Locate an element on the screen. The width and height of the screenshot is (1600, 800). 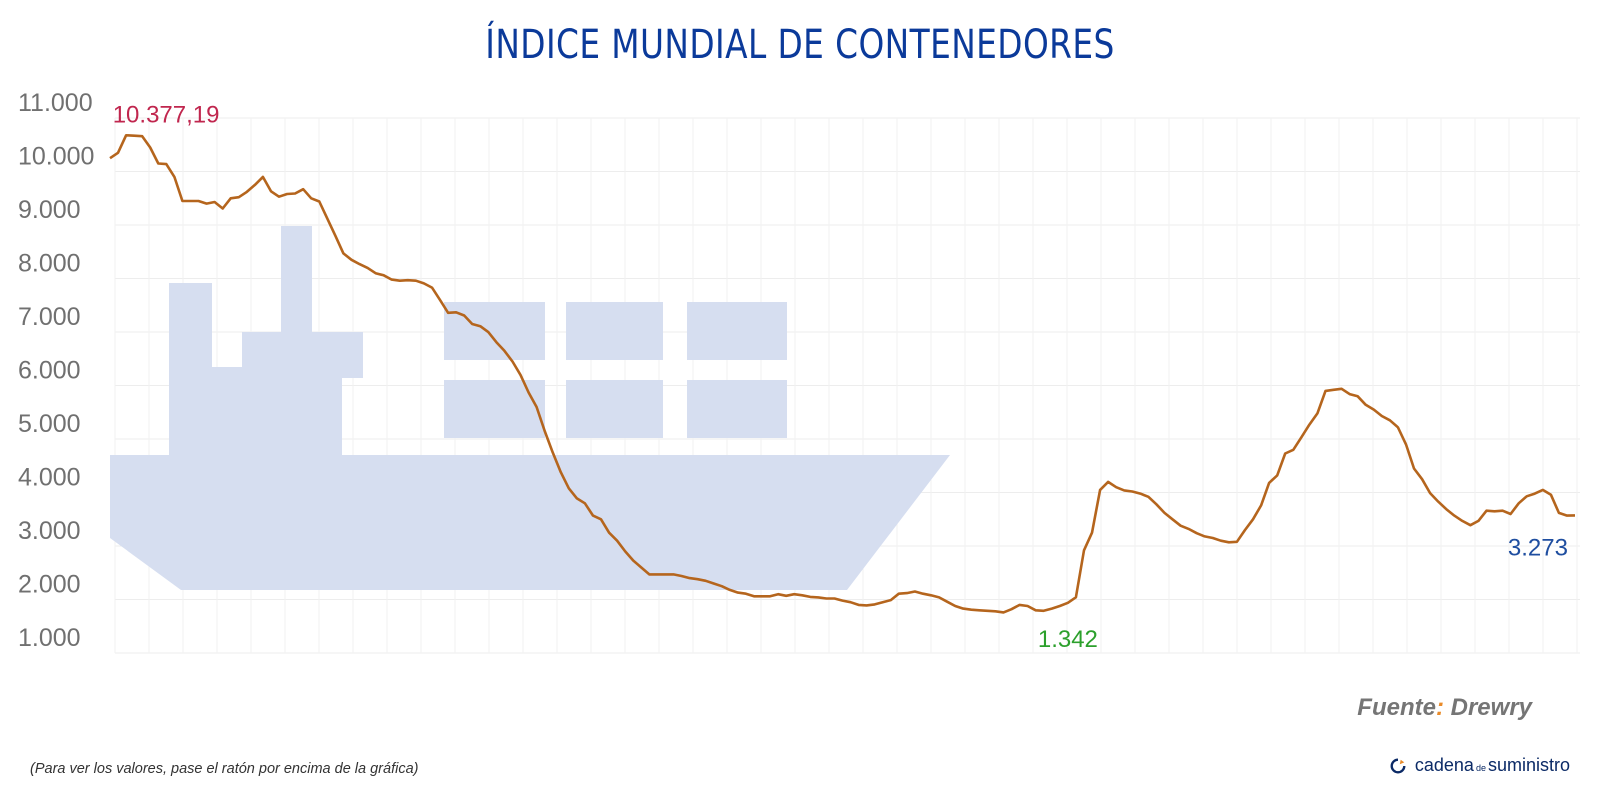
y-tick-label: 7.000 is located at coordinates (49, 317).